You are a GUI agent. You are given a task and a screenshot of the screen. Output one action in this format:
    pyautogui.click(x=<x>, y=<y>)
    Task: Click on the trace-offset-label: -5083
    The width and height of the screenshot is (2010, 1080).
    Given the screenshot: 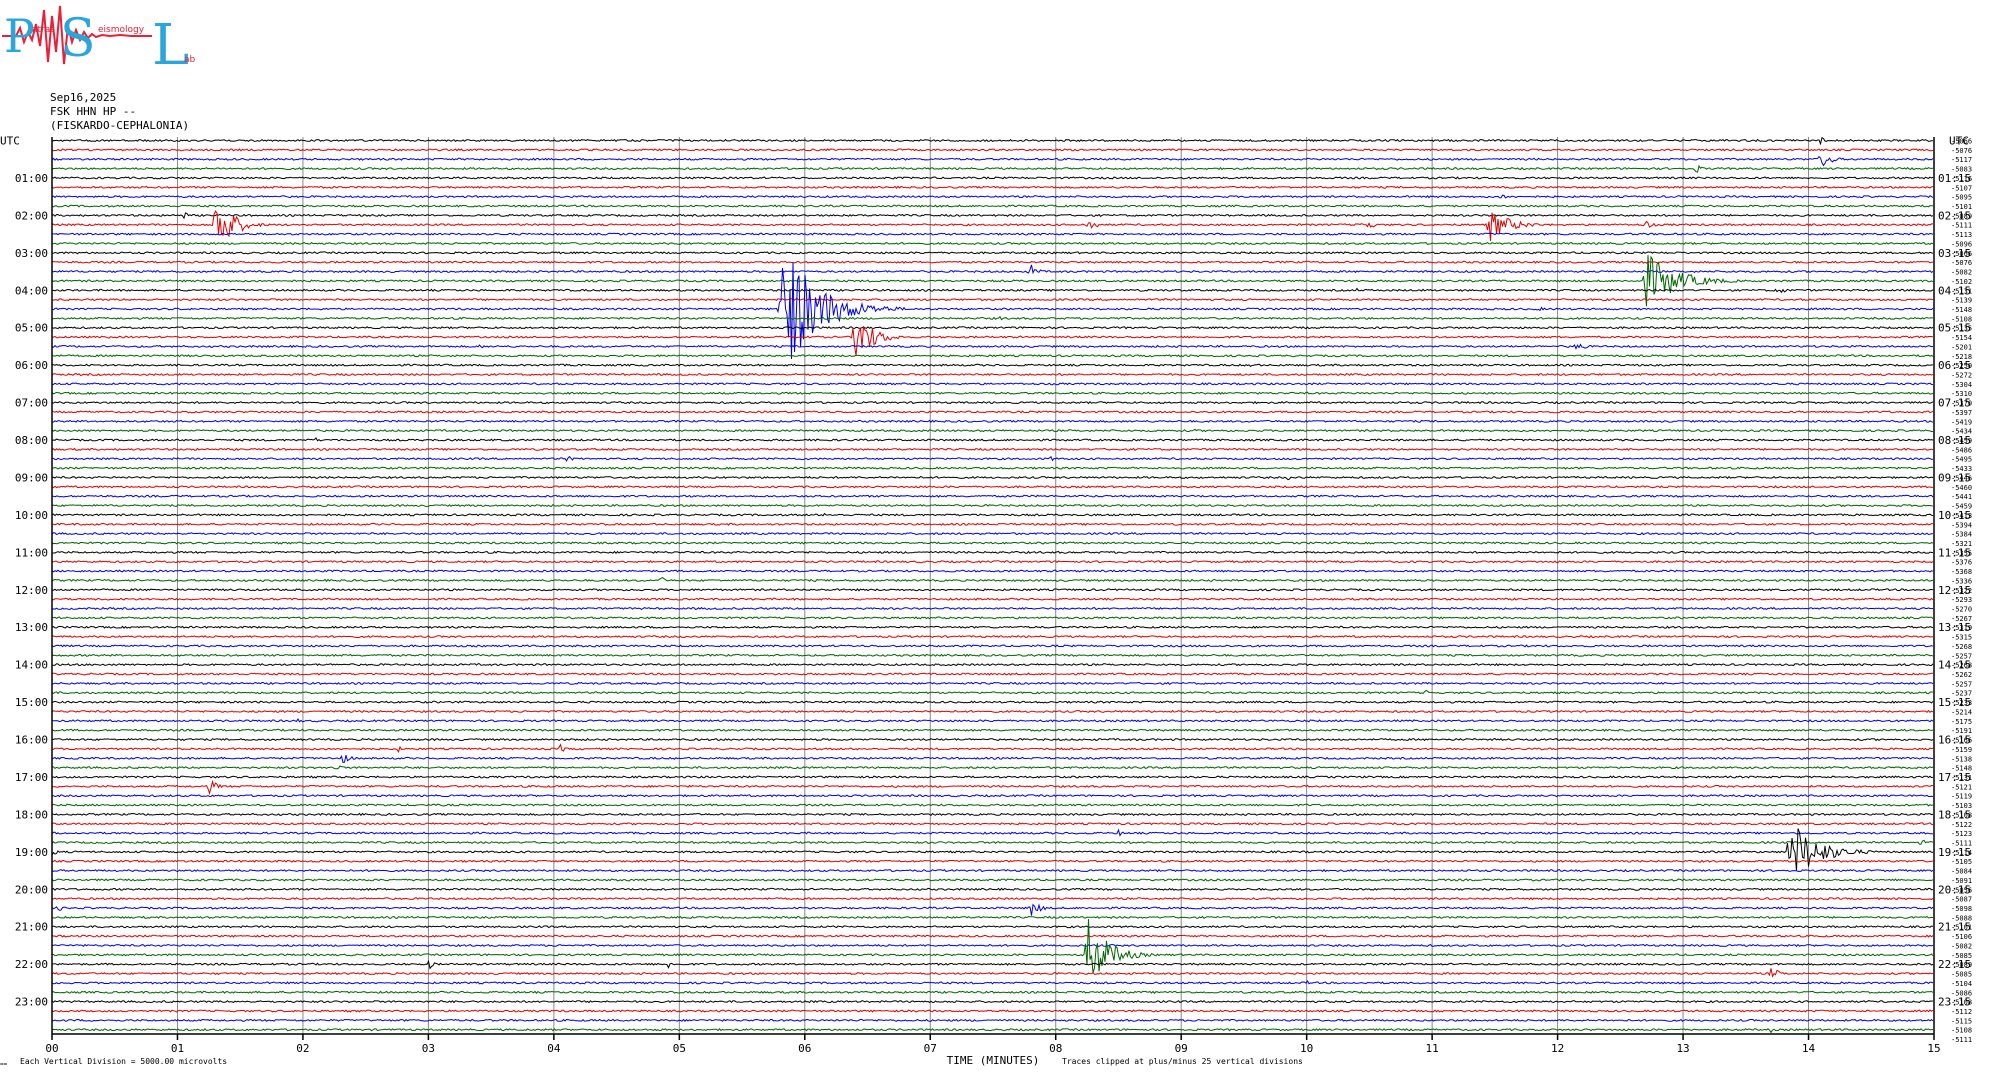 What is the action you would take?
    pyautogui.click(x=1961, y=170)
    